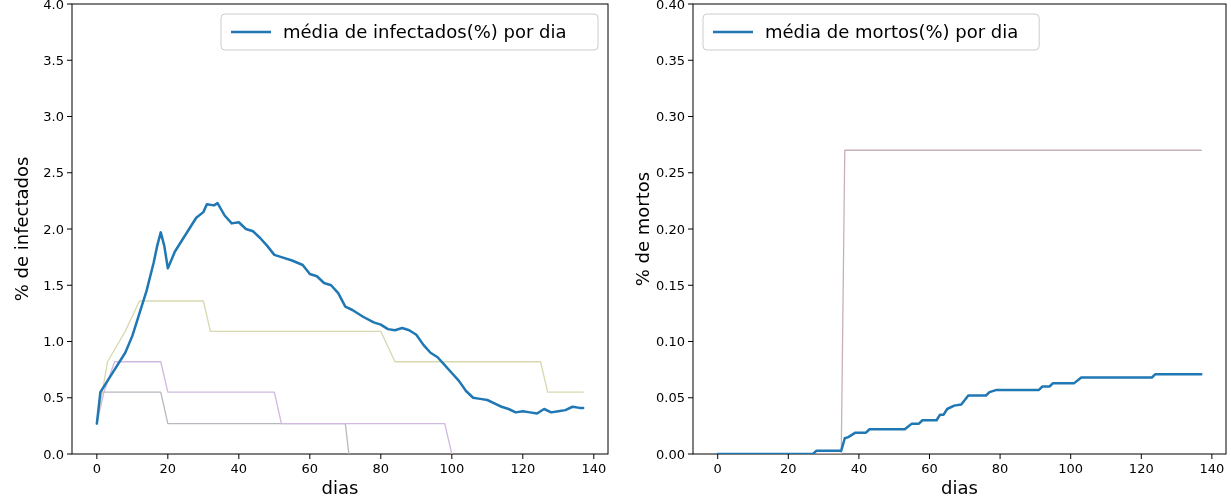 This screenshot has height=501, width=1231. I want to click on y-tick-label: 0.5, so click(53, 398).